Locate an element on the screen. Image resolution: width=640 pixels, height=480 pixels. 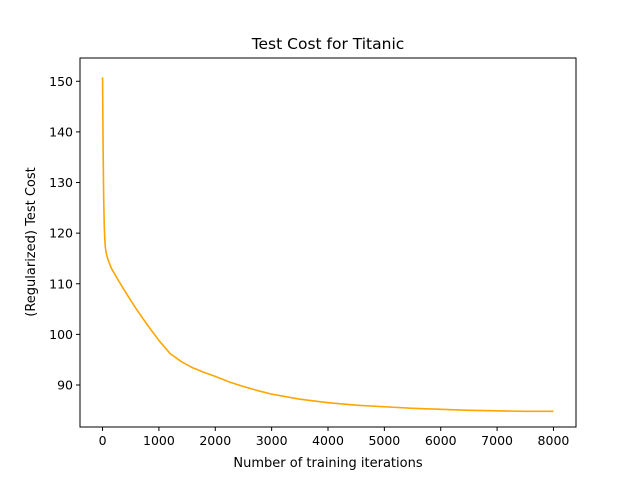
x-tick-label: 3000 is located at coordinates (272, 440).